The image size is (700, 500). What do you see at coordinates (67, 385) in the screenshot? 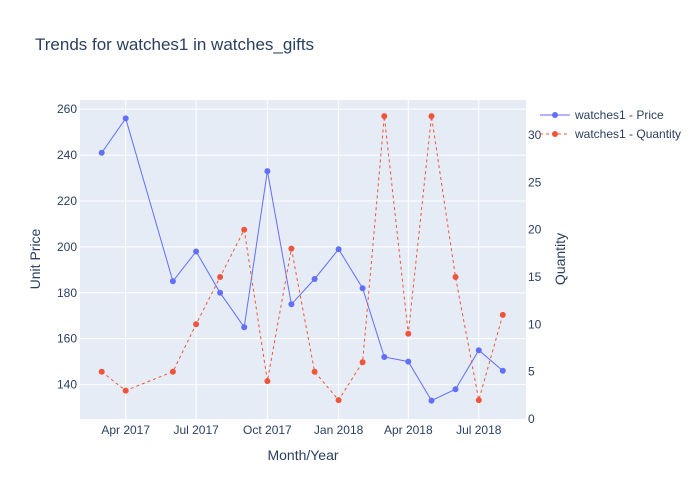
I see `y-tick-label: 140` at bounding box center [67, 385].